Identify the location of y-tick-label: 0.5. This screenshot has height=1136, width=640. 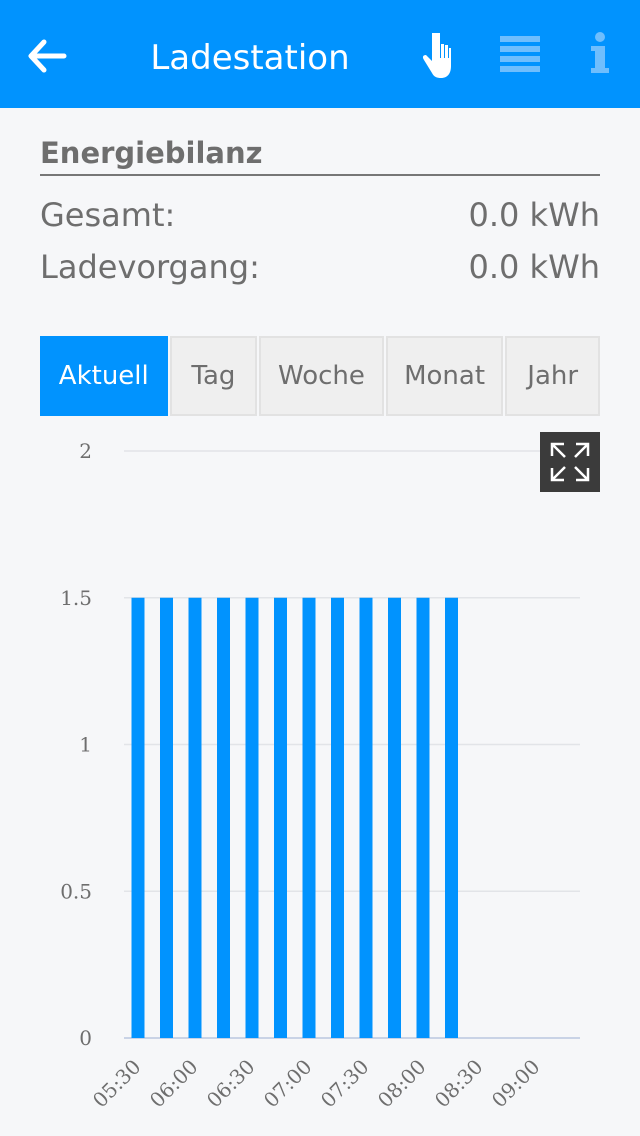
(76, 891).